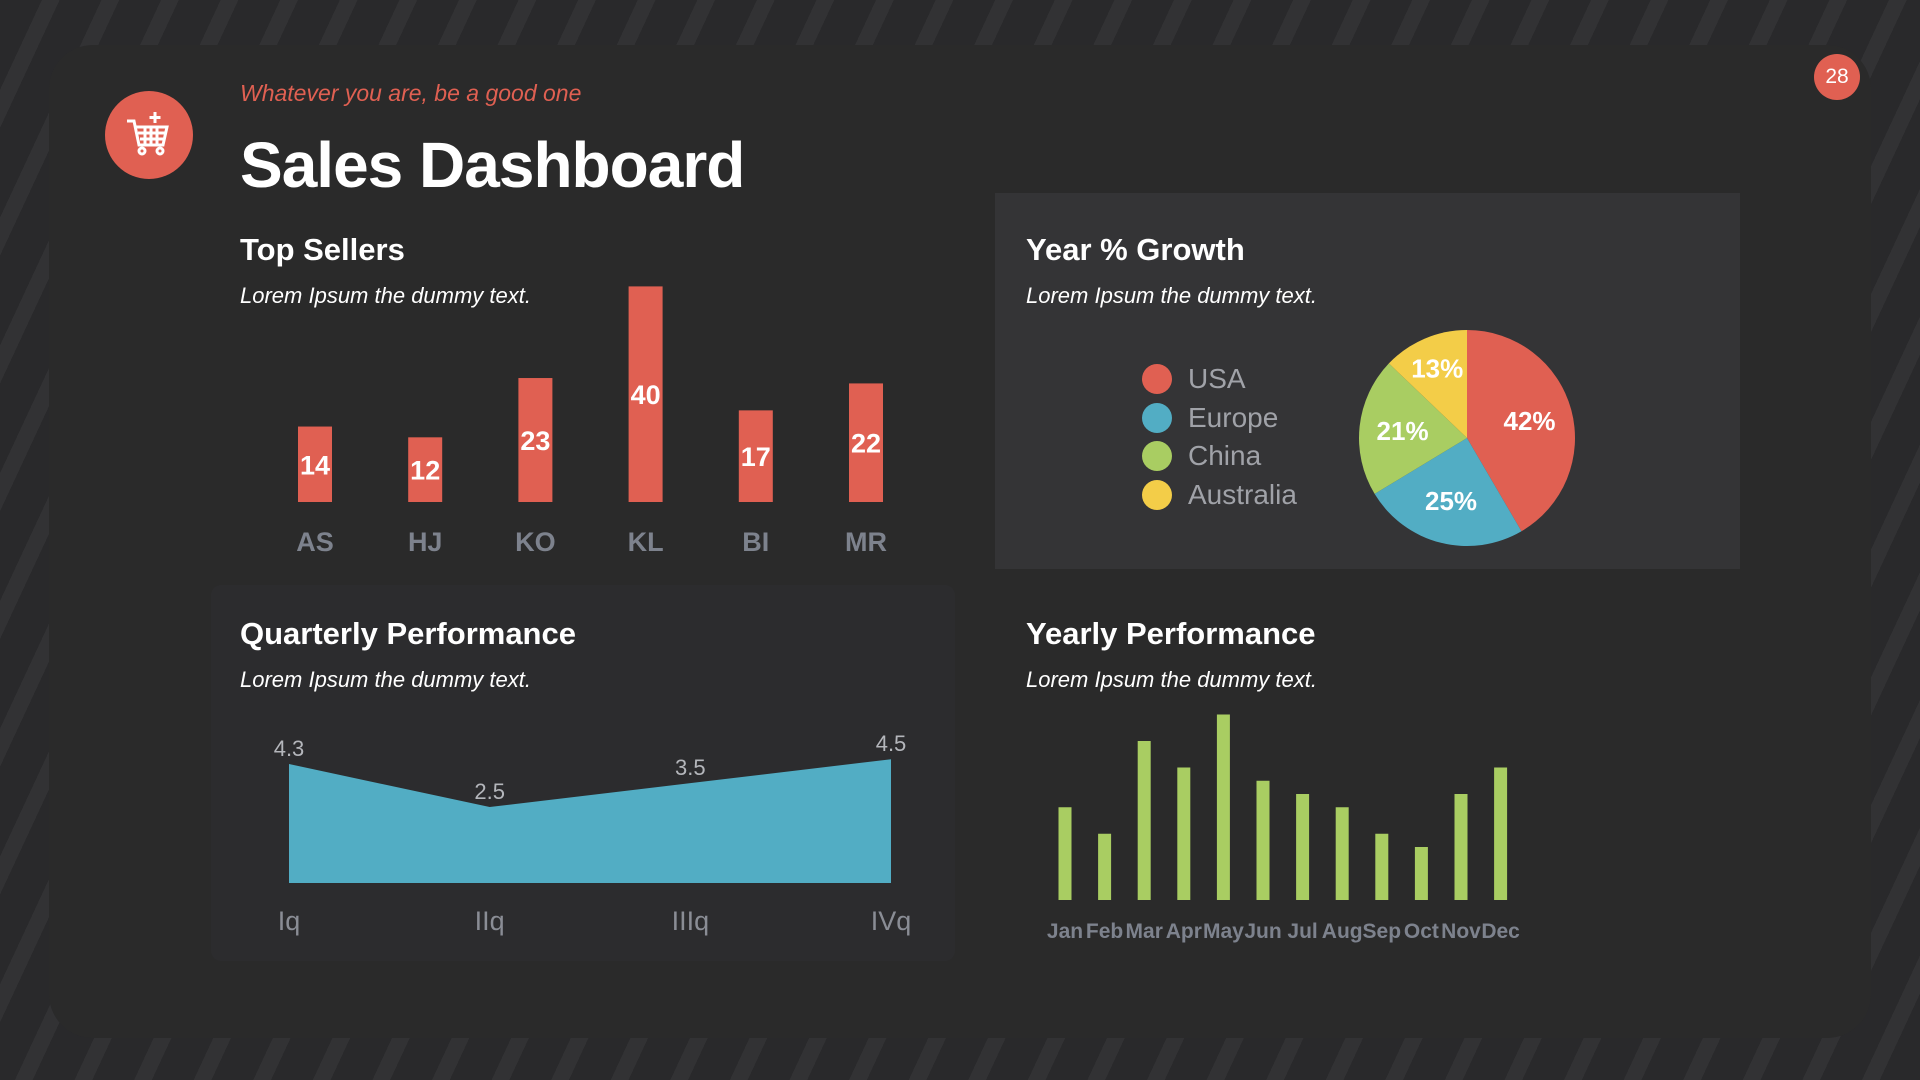  Describe the element at coordinates (385, 295) in the screenshot. I see `top-sellers-subtitle: Lorem Ipsum the dummy text.` at that location.